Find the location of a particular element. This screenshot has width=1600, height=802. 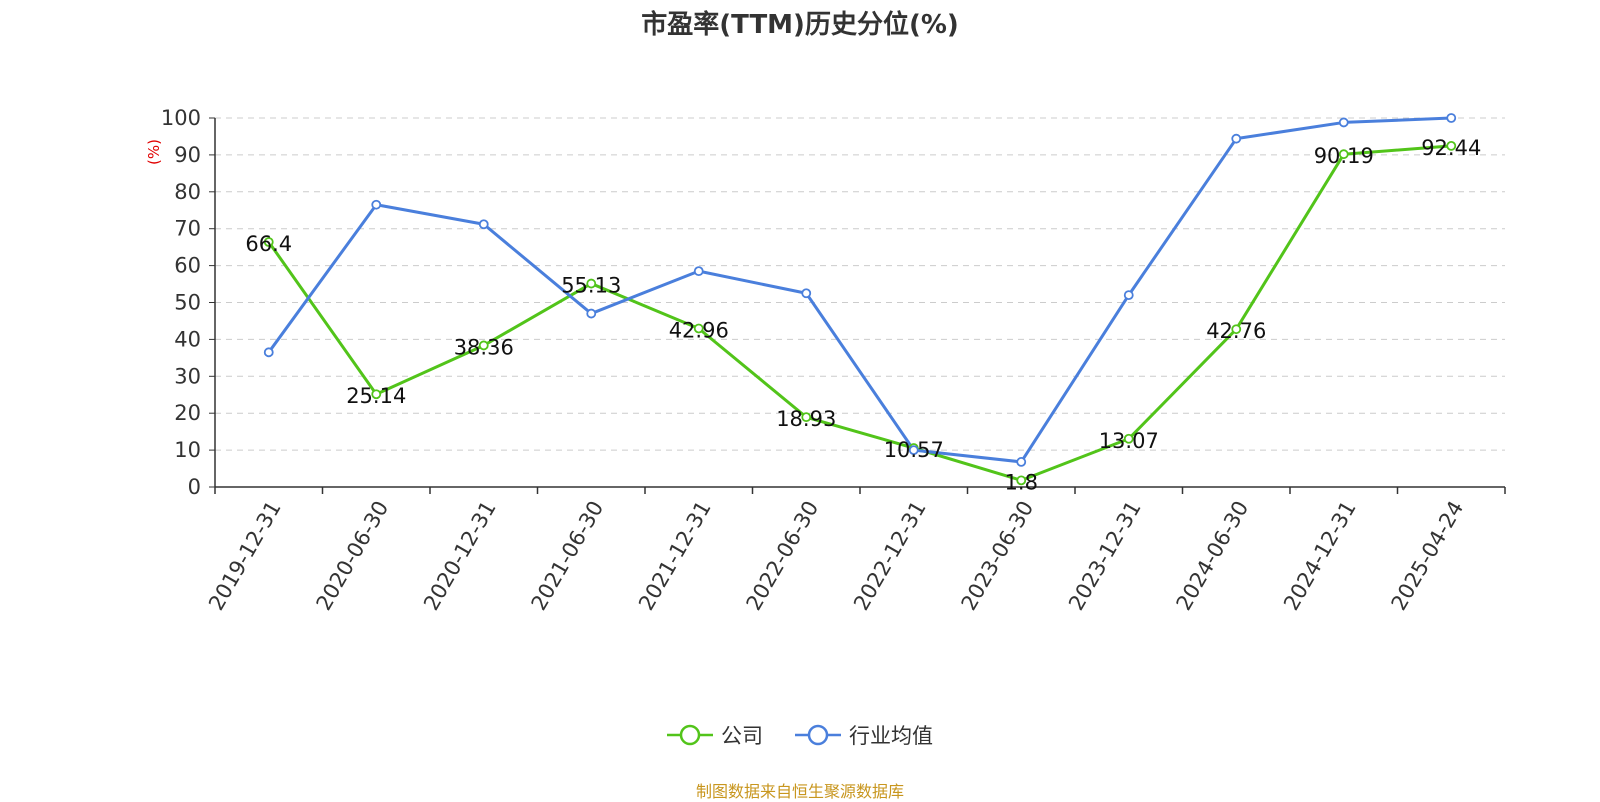

legend: 公司 行业均值 is located at coordinates (800, 735).